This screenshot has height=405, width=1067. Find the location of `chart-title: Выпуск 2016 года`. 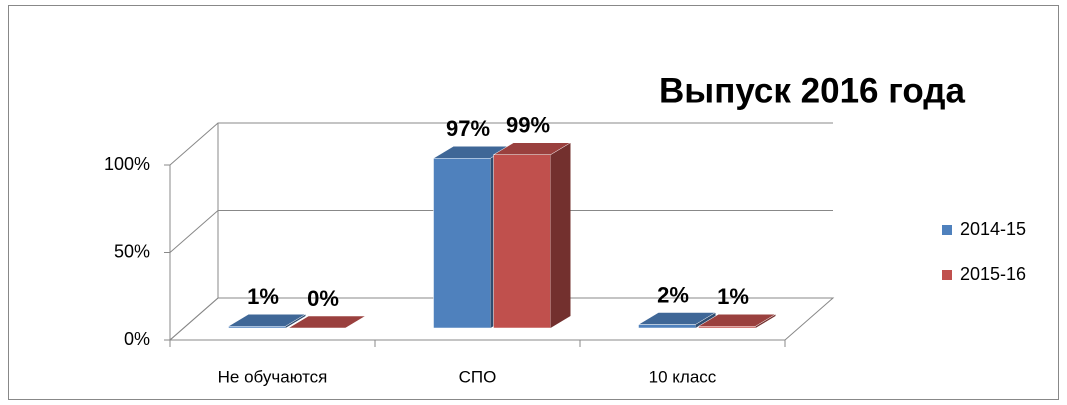

chart-title: Выпуск 2016 года is located at coordinates (812, 90).